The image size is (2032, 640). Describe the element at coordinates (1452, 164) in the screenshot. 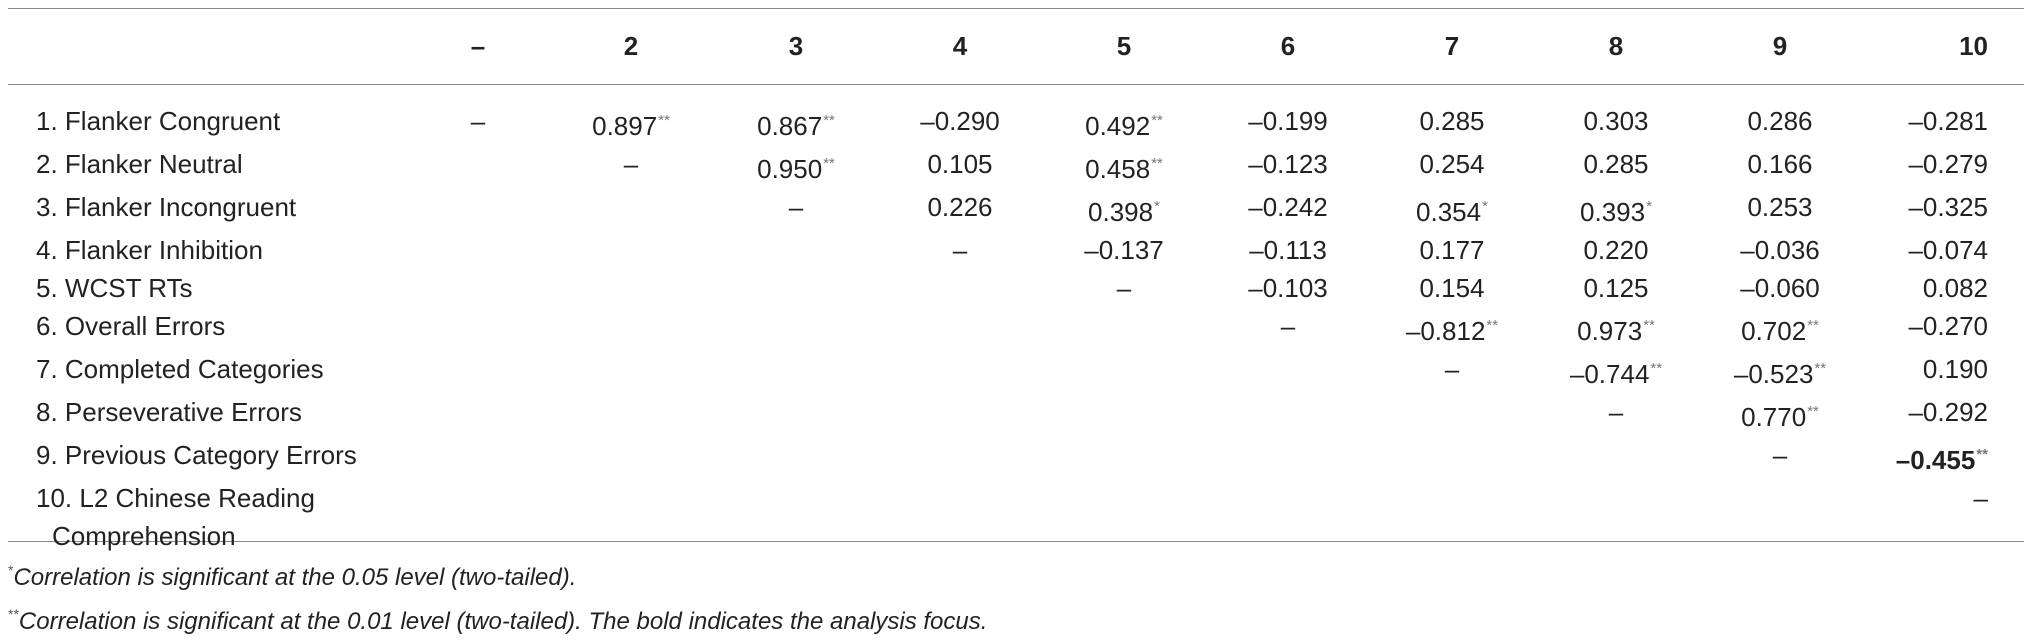

I see `cell-value: 0.254` at that location.